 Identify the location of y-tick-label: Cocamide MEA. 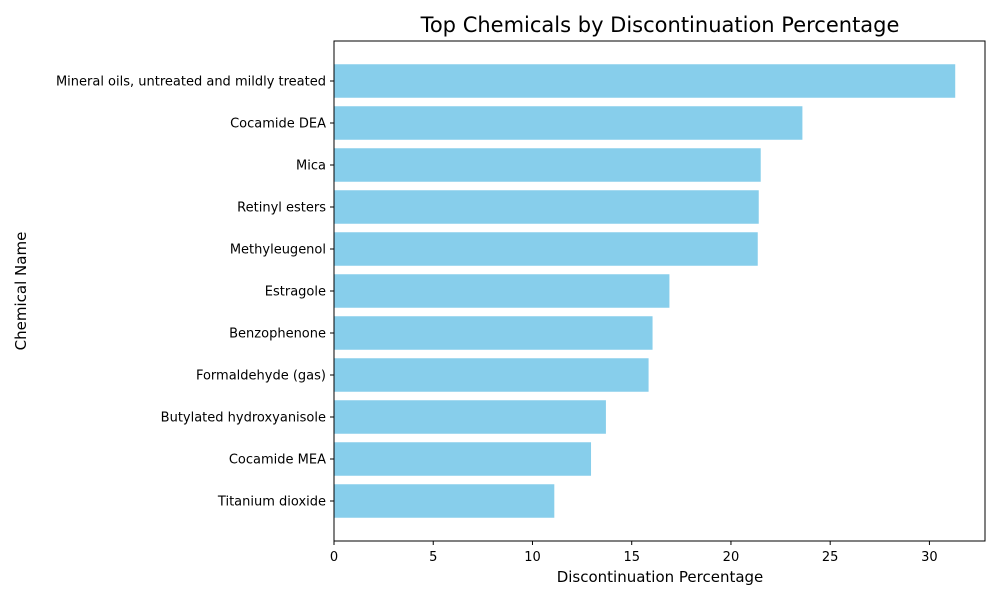
(277, 460).